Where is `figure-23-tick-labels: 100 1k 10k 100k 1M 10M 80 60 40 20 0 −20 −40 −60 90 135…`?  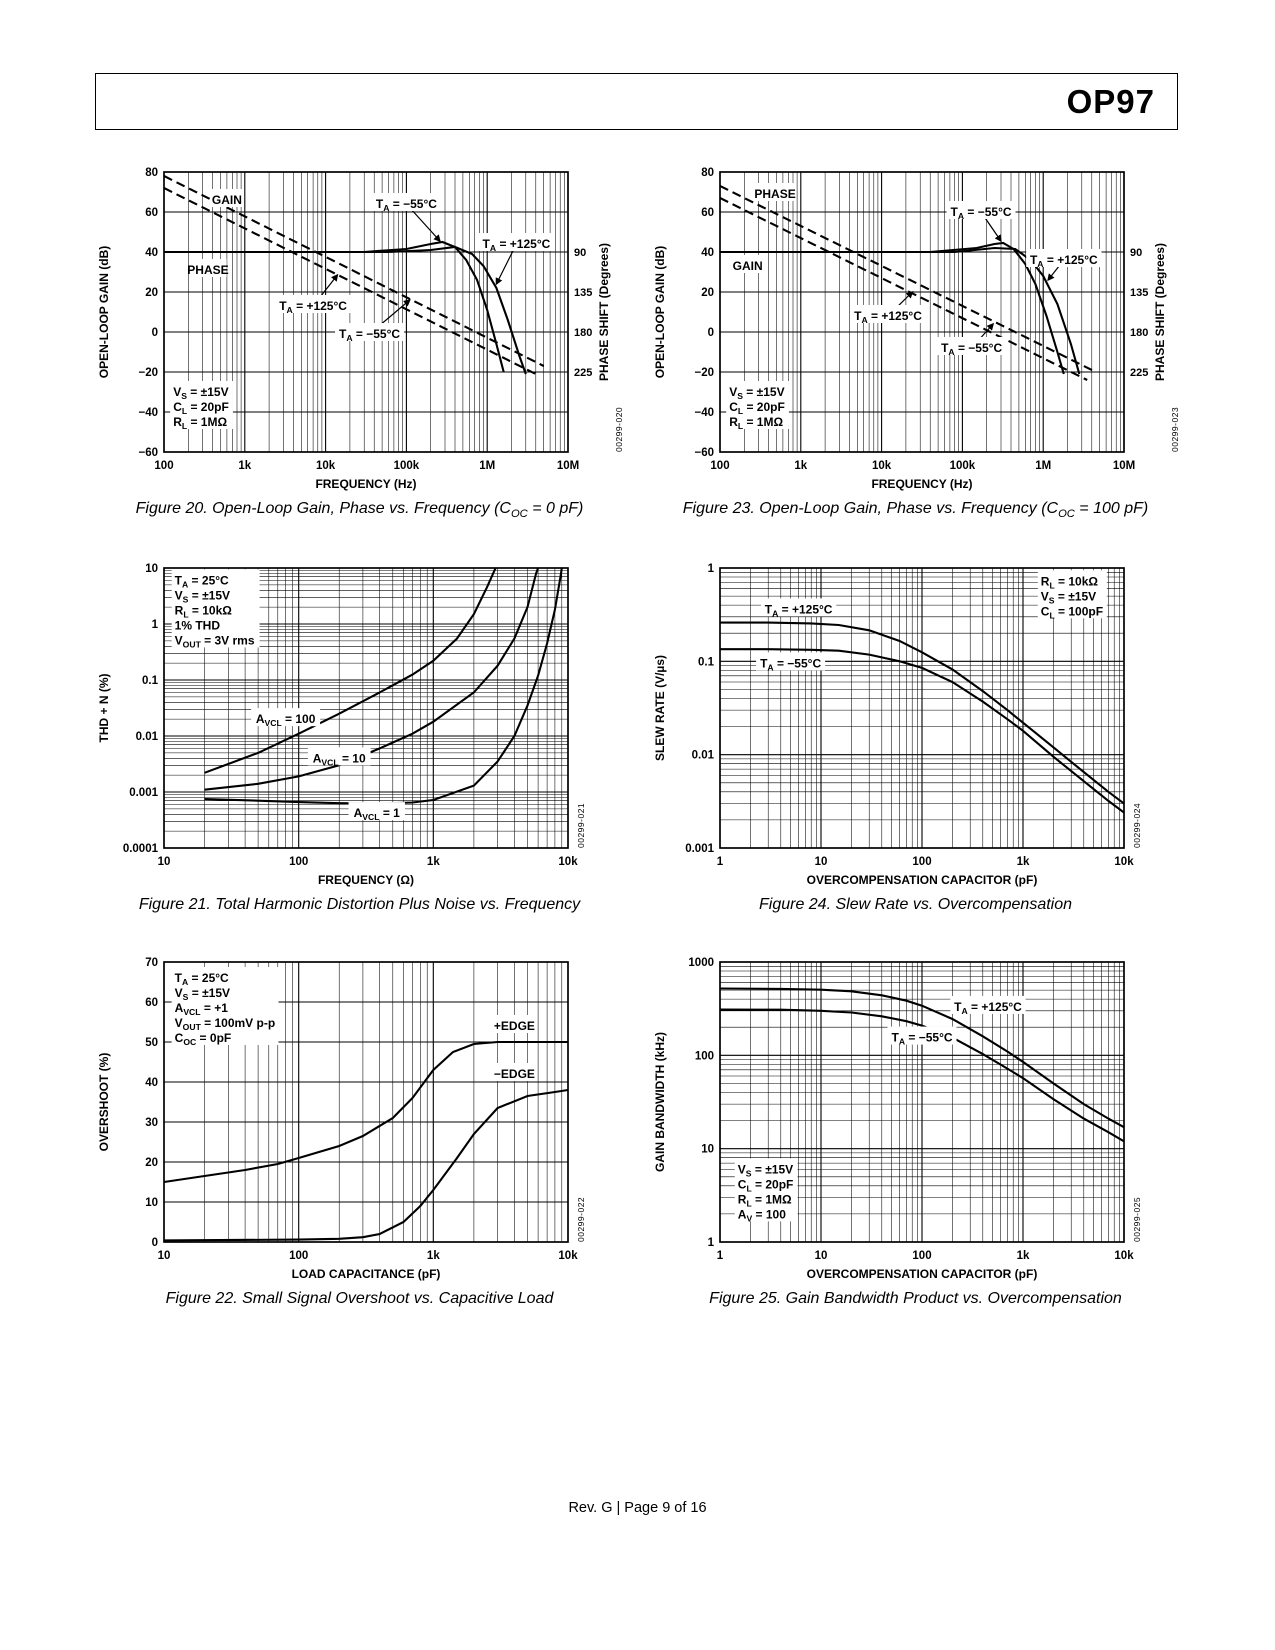 figure-23-tick-labels: 100 1k 10k 100k 1M 10M 80 60 40 20 0 −20 −40 −60 90 135… is located at coordinates (921, 319).